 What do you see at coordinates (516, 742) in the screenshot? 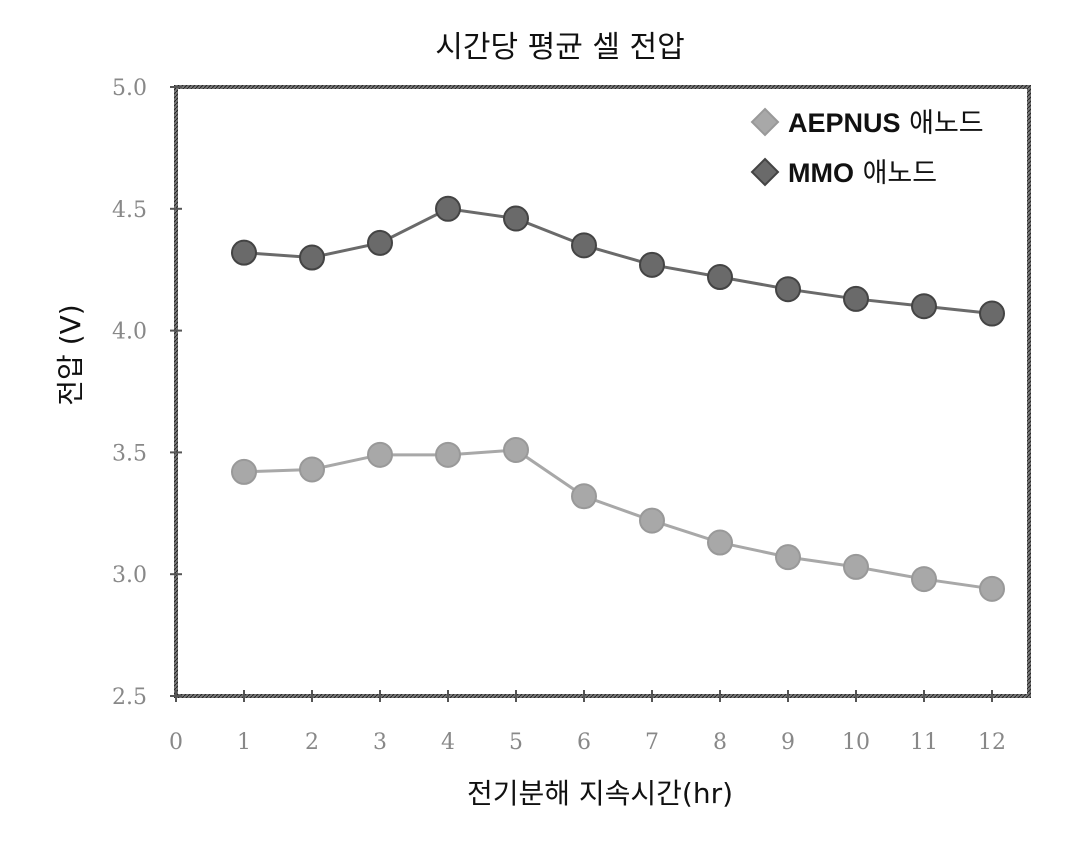
I see `x-tick-label: 5` at bounding box center [516, 742].